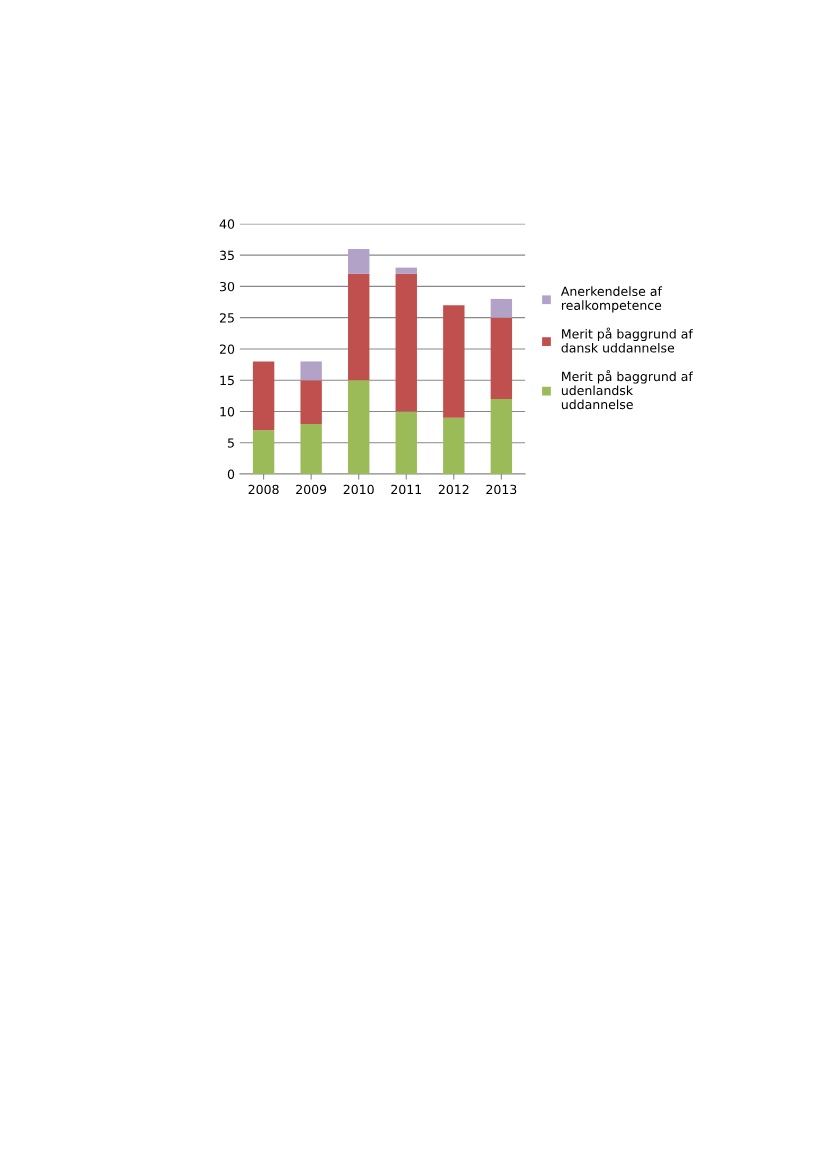  I want to click on y-tick-label: 40, so click(227, 224).